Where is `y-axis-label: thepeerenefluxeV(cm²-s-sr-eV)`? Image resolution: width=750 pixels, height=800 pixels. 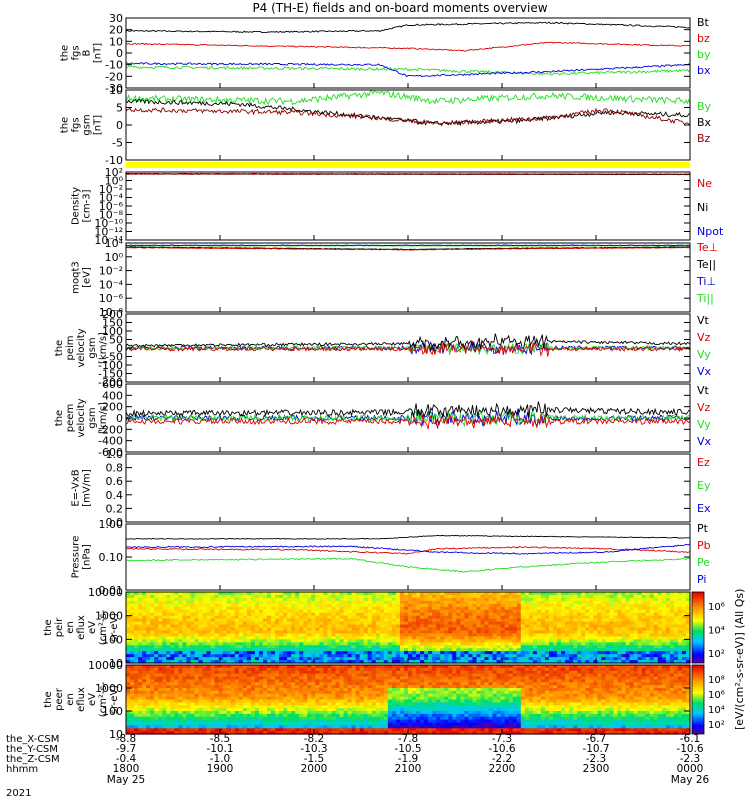
y-axis-label: thepeerenefluxeV(cm²-s-sr-eV) is located at coordinates (81, 699).